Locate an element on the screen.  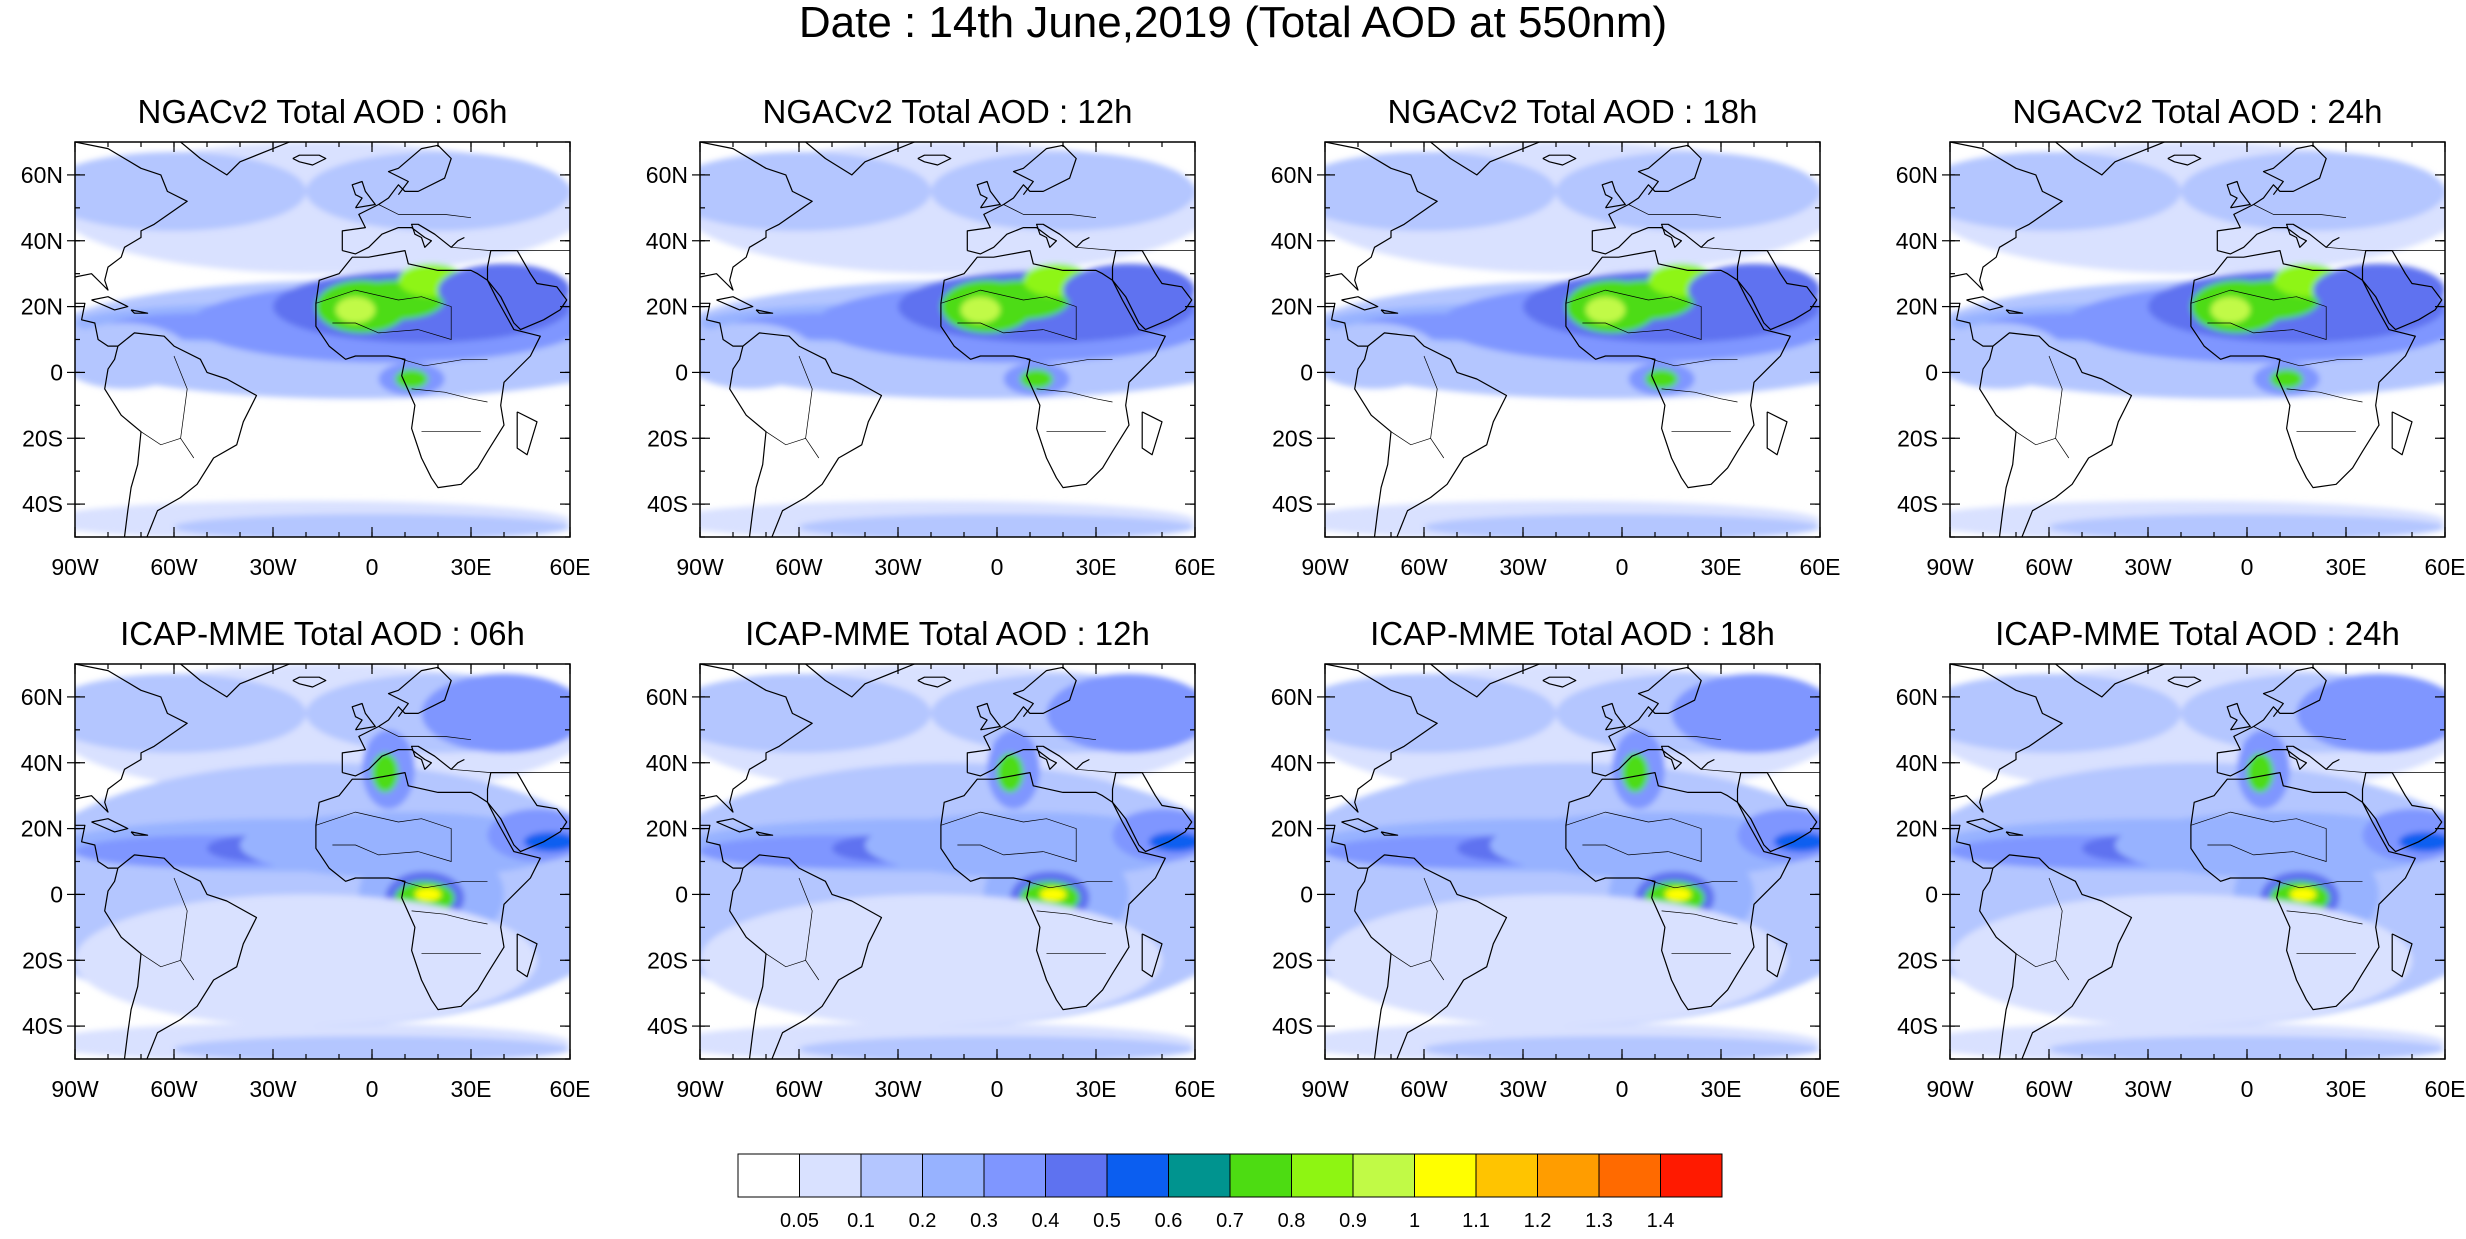
lon-tick-label: 90W is located at coordinates (1325, 567).